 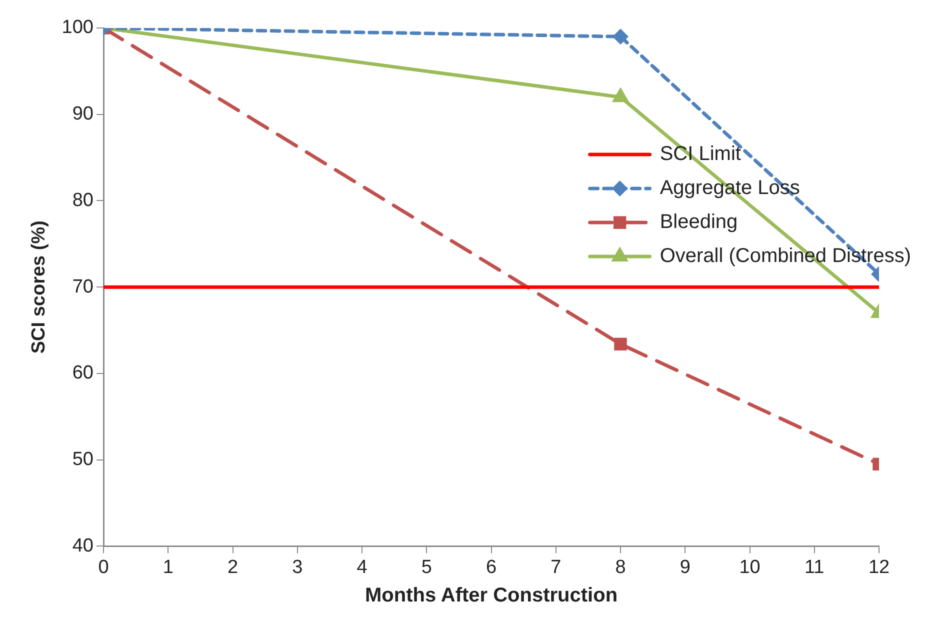 I want to click on x-tick-label: 8, so click(x=620, y=567).